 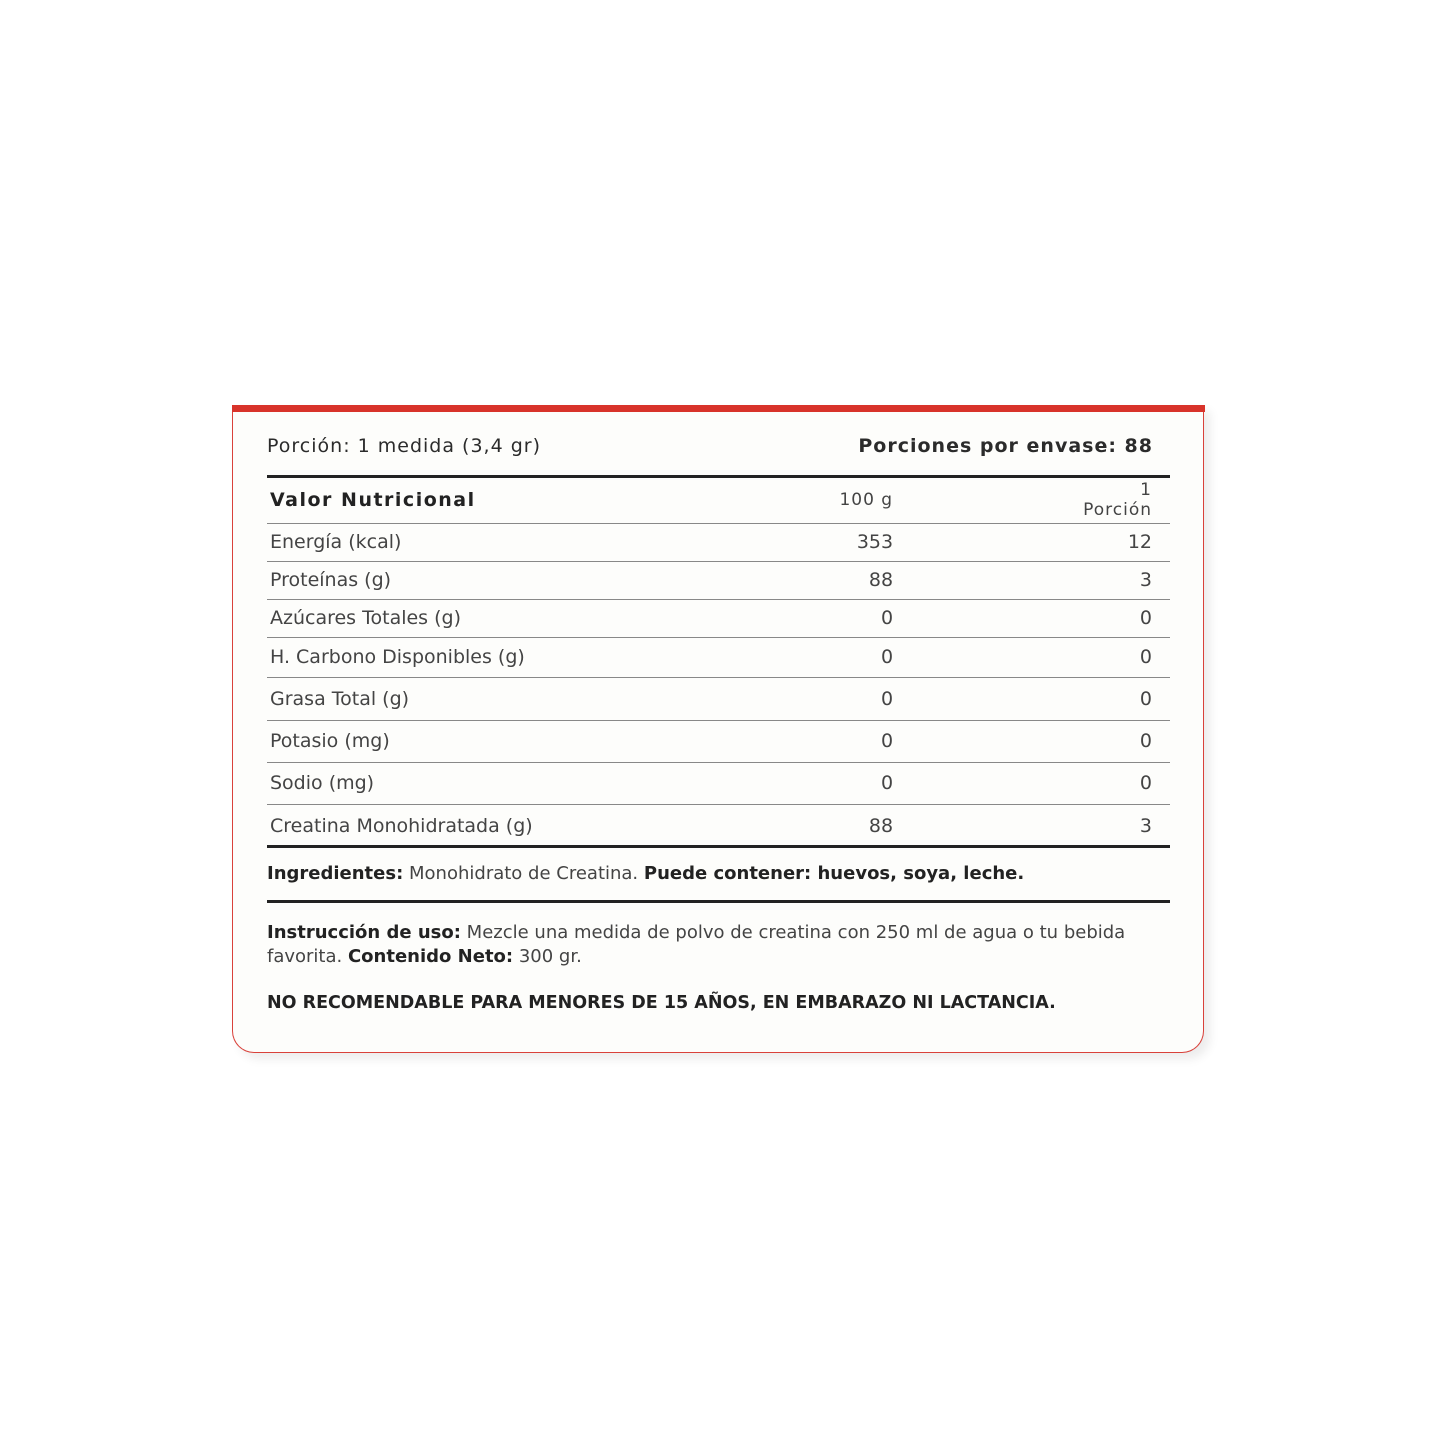 What do you see at coordinates (866, 500) in the screenshot?
I see `header-100g: 100 g` at bounding box center [866, 500].